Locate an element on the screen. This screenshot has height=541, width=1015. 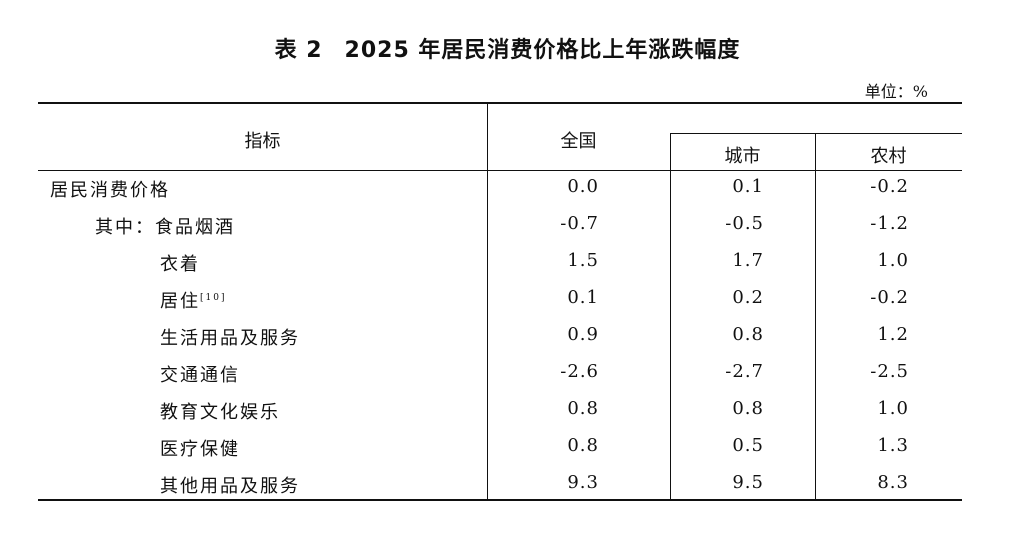
header-indicator: 指标 is located at coordinates (262, 141).